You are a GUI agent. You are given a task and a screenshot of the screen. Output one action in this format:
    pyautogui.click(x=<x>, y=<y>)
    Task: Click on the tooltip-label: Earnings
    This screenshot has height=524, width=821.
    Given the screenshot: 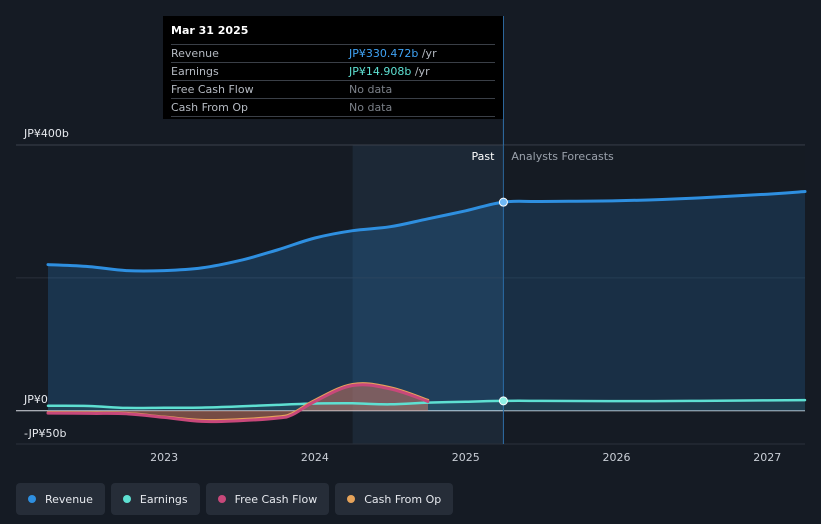 What is the action you would take?
    pyautogui.click(x=195, y=71)
    